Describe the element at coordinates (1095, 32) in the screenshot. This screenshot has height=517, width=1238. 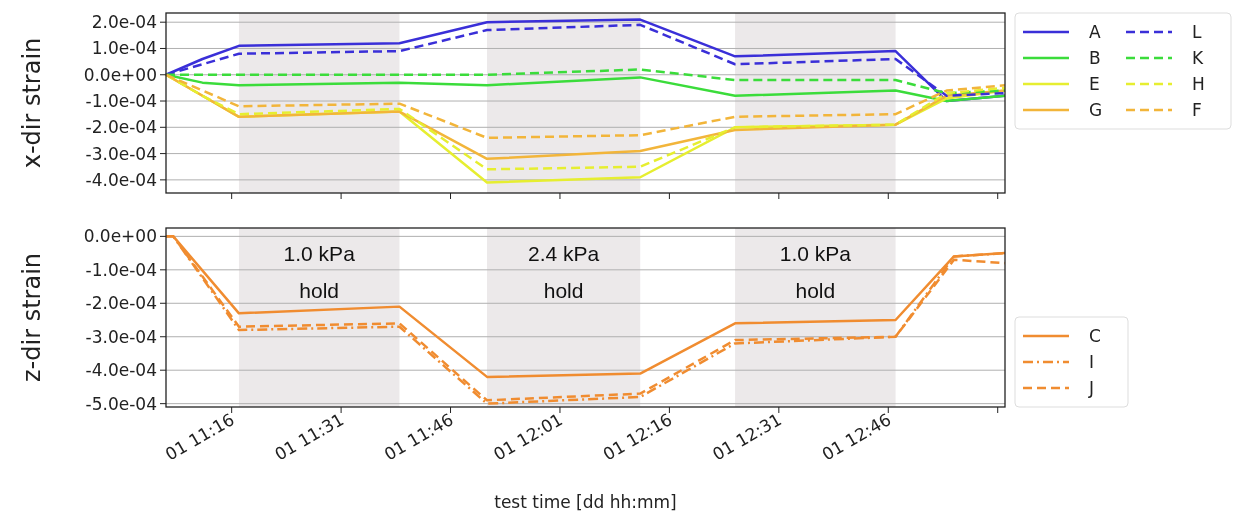
I see `legend-label: A` at that location.